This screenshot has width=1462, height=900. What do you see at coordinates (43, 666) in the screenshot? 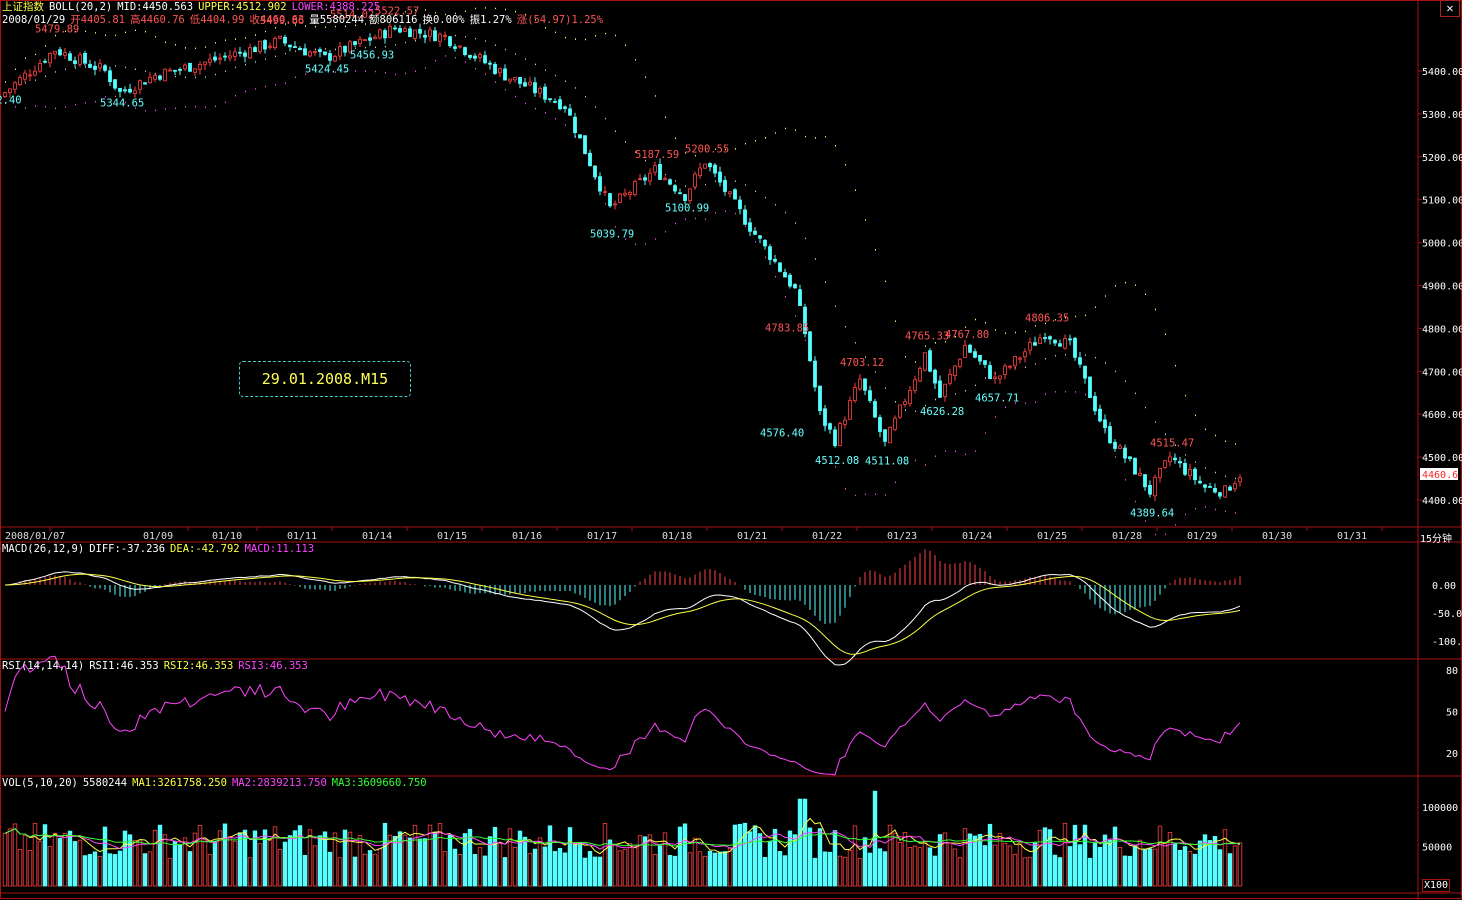
I see `rsi-label: RSI(14,14,14)` at bounding box center [43, 666].